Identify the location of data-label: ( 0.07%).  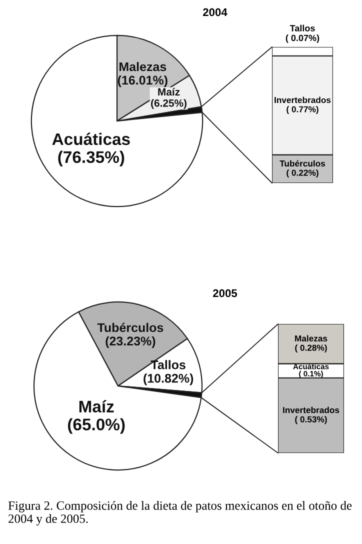
(303, 38).